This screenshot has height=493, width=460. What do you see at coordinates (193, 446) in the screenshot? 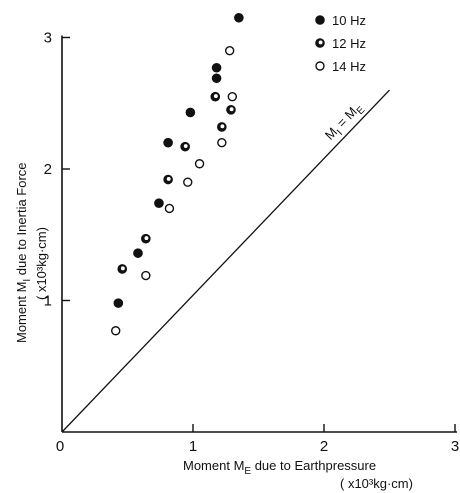
I see `x-tick-label: 1` at bounding box center [193, 446].